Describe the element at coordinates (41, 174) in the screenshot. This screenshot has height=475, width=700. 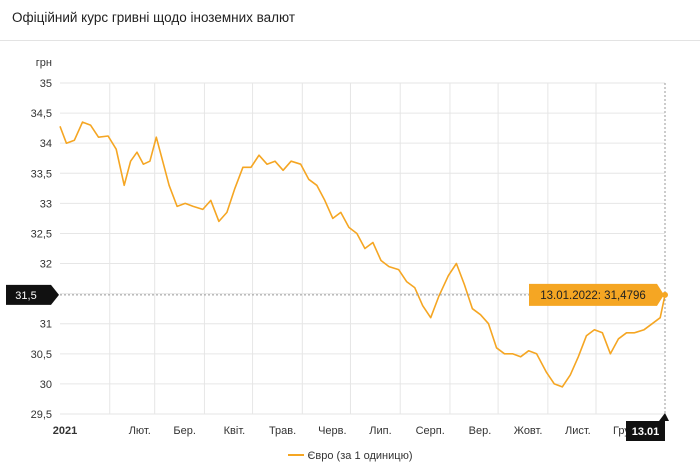
I see `y-tick-label: 33,5` at that location.